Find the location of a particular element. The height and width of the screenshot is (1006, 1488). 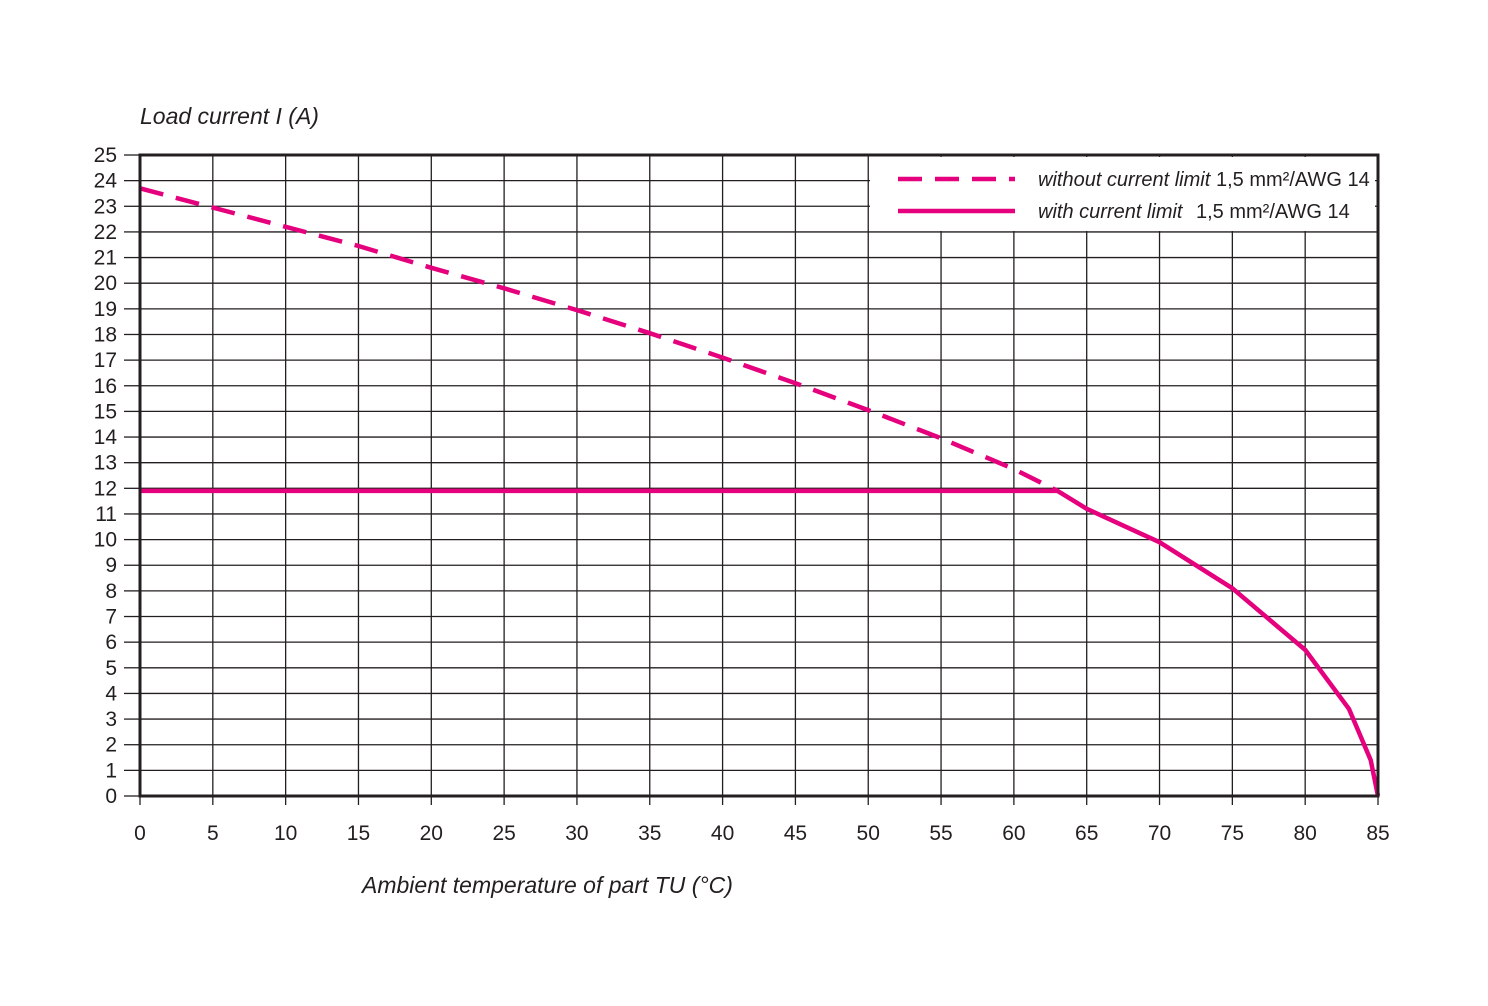

y-tick-label: 9 is located at coordinates (111, 565).